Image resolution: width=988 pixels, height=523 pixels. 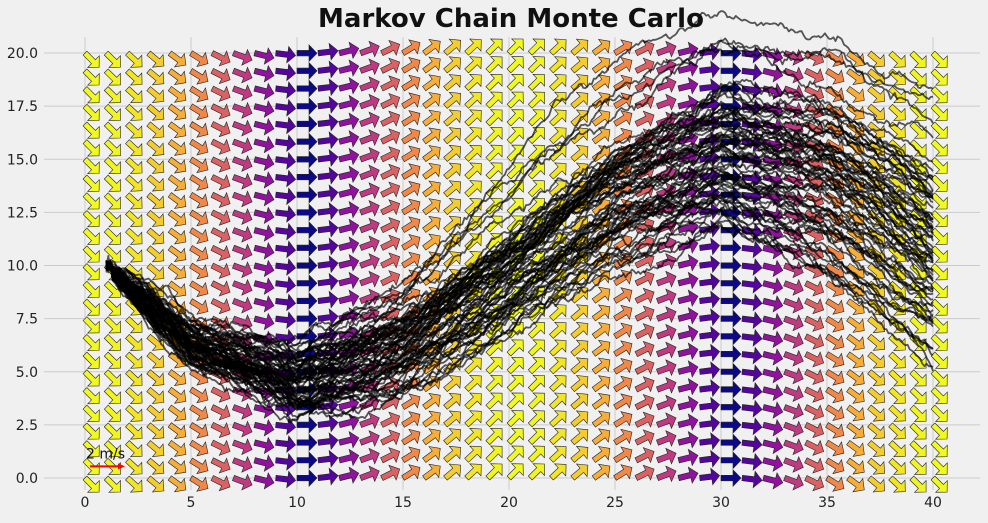 What do you see at coordinates (509, 503) in the screenshot?
I see `x-tick-label: 20` at bounding box center [509, 503].